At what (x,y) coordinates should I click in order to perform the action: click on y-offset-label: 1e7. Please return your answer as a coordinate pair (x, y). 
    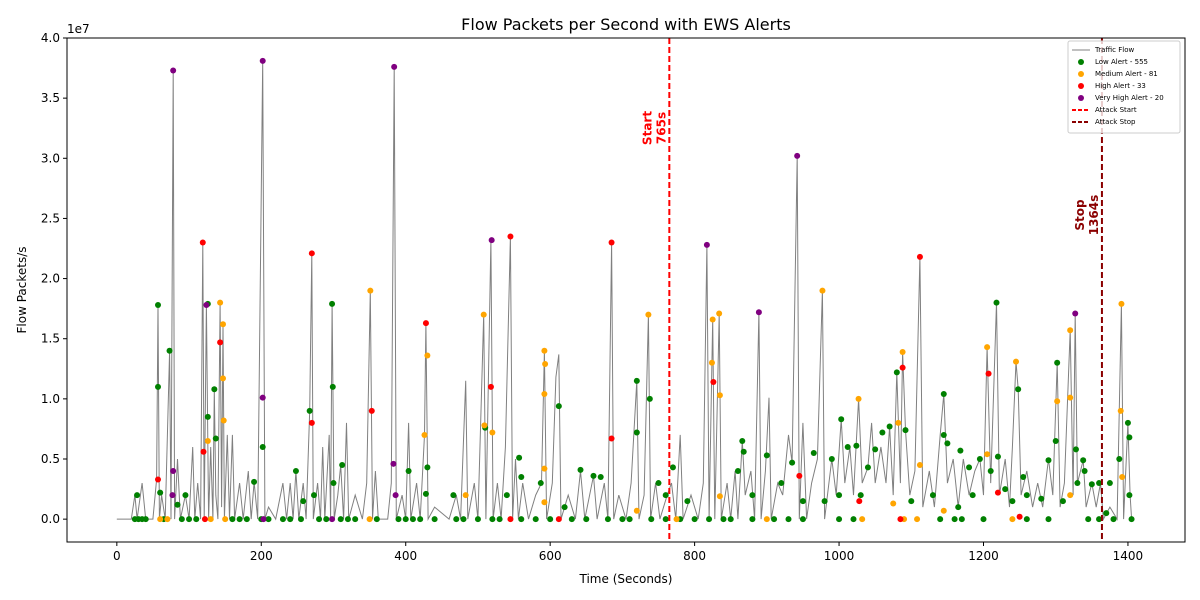
    Looking at the image, I should click on (78, 29).